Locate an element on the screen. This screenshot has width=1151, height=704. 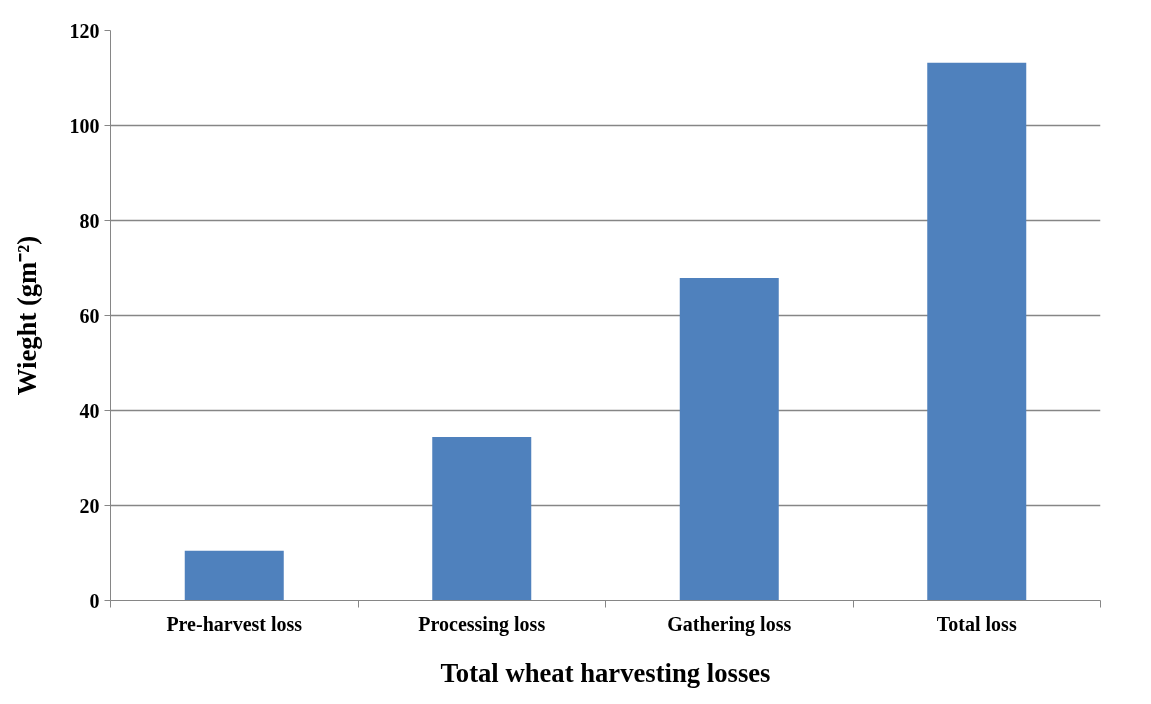
y-axis-title: Wieght (gm⁻²) is located at coordinates (26, 315).